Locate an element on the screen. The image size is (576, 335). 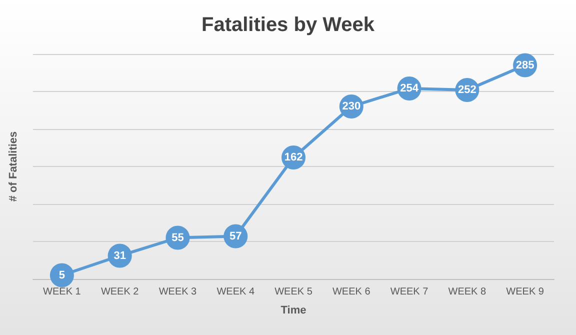
data-label: 31 is located at coordinates (120, 256).